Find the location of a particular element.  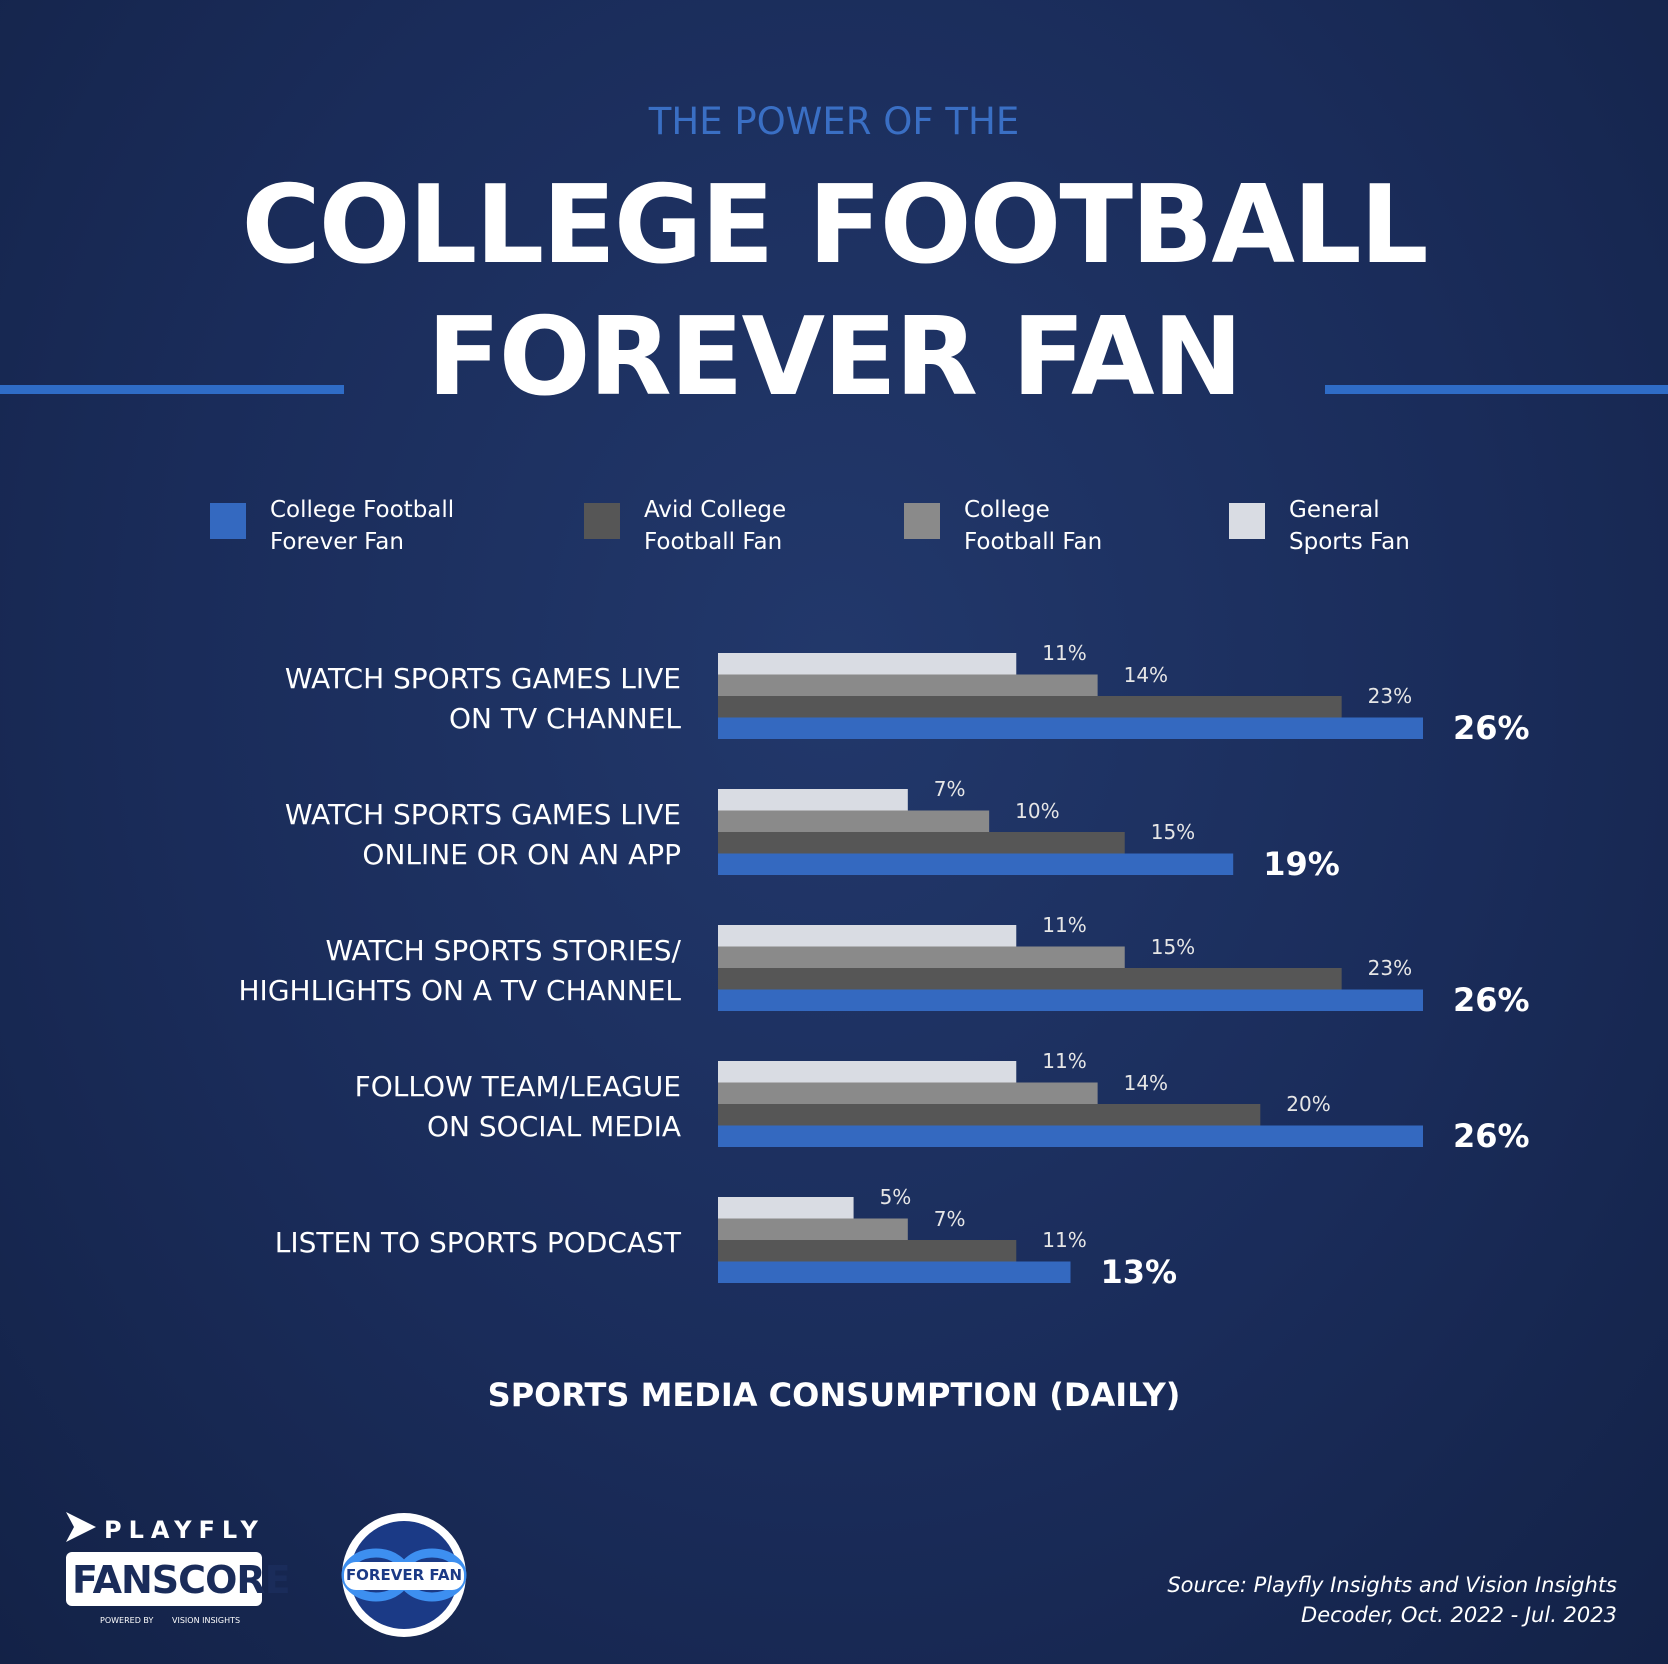

legend-label: College Football Fan is located at coordinates (1033, 526).